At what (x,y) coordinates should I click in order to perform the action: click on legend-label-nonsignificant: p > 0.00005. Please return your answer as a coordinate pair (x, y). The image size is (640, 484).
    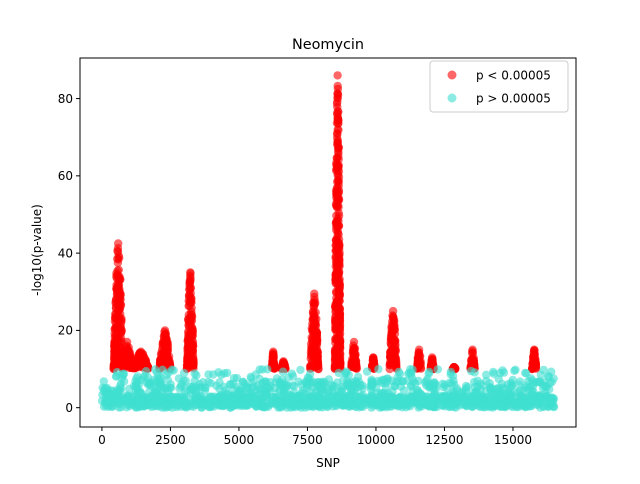
    Looking at the image, I should click on (513, 99).